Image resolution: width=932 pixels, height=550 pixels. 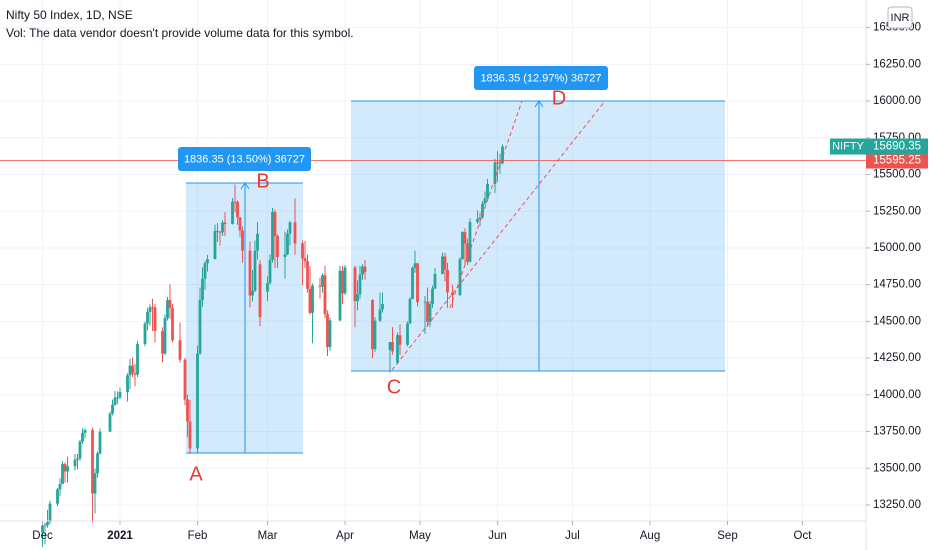 What do you see at coordinates (394, 387) in the screenshot?
I see `point-label: C` at bounding box center [394, 387].